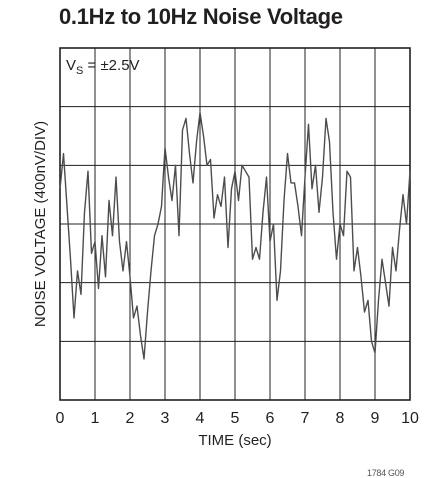 This screenshot has width=434, height=478. Describe the element at coordinates (130, 418) in the screenshot. I see `x-tick-label: 2` at that location.